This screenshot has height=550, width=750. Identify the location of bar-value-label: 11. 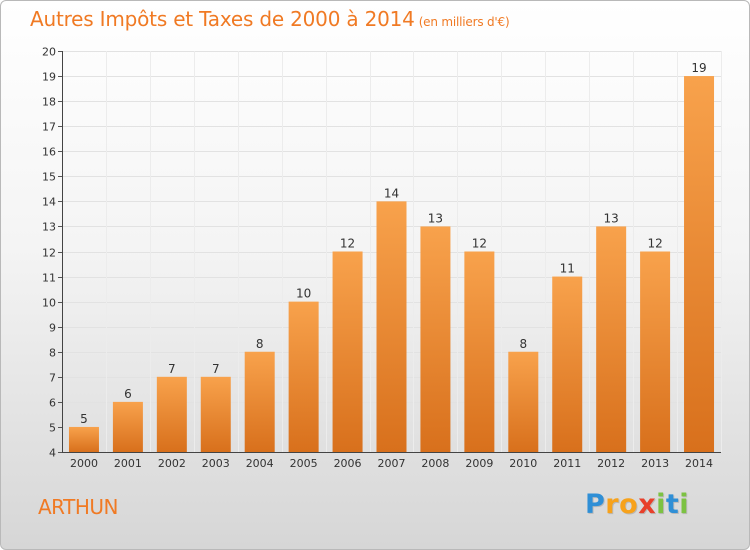
(567, 269).